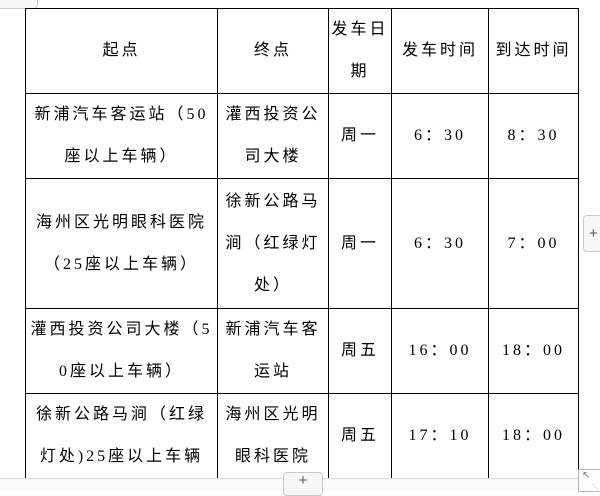  Describe the element at coordinates (533, 243) in the screenshot. I see `cell-arrive-time: 7：00` at that location.